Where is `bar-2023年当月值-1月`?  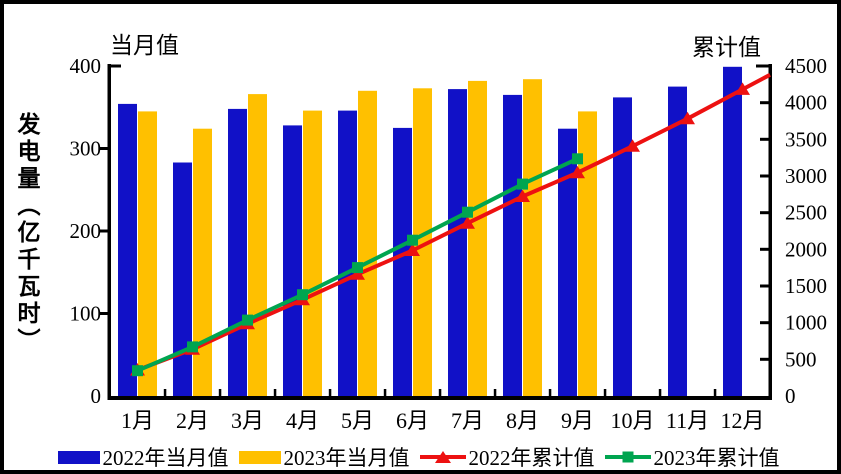 bar-2023年当月值-1月 is located at coordinates (147, 254).